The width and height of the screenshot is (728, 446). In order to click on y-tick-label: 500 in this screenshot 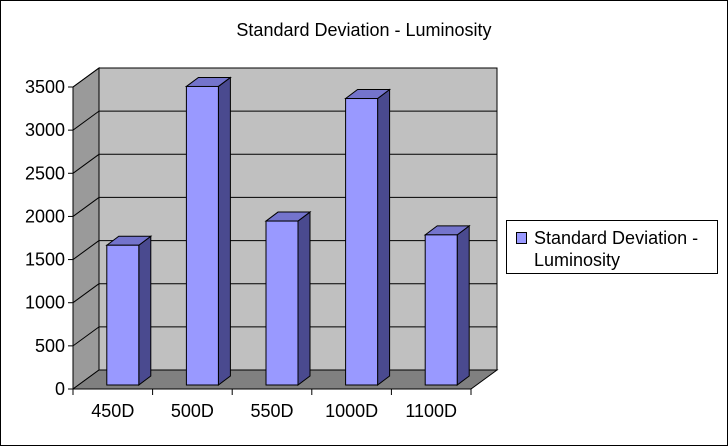, I will do `click(50, 346)`.